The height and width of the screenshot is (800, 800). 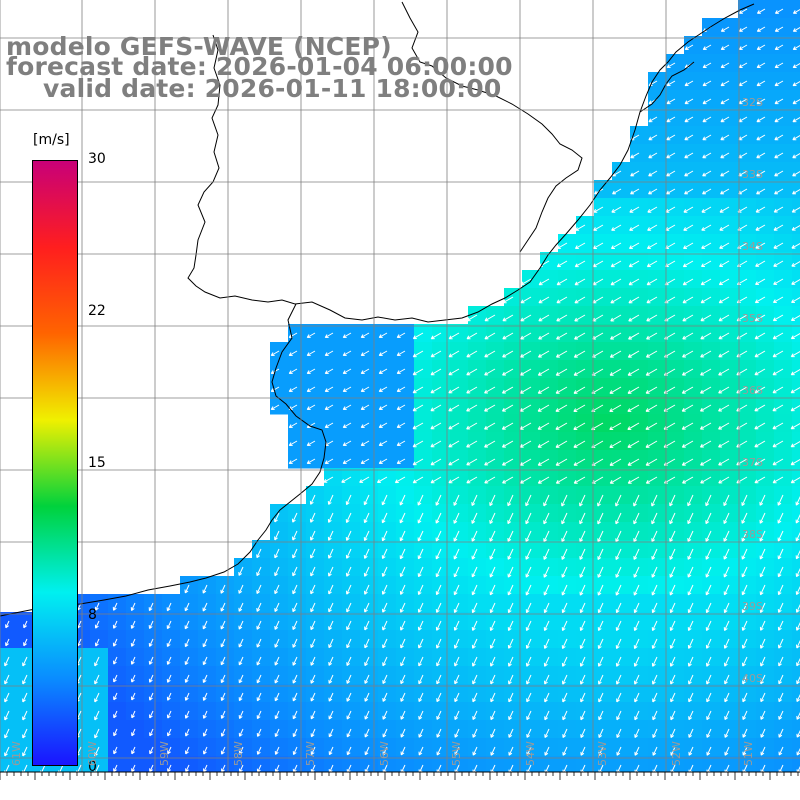 I want to click on lat-label: 35S, so click(x=752, y=318).